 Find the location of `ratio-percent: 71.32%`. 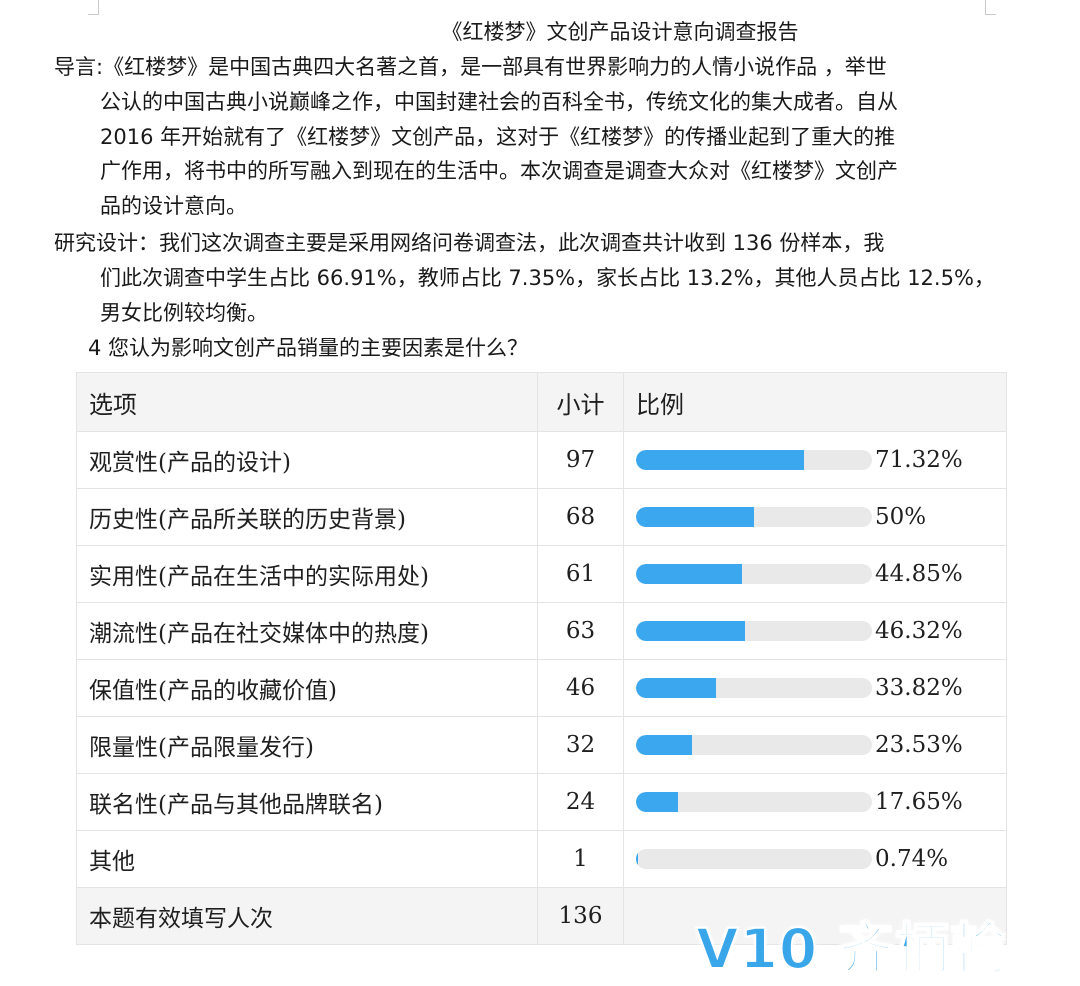

ratio-percent: 71.32% is located at coordinates (919, 460).